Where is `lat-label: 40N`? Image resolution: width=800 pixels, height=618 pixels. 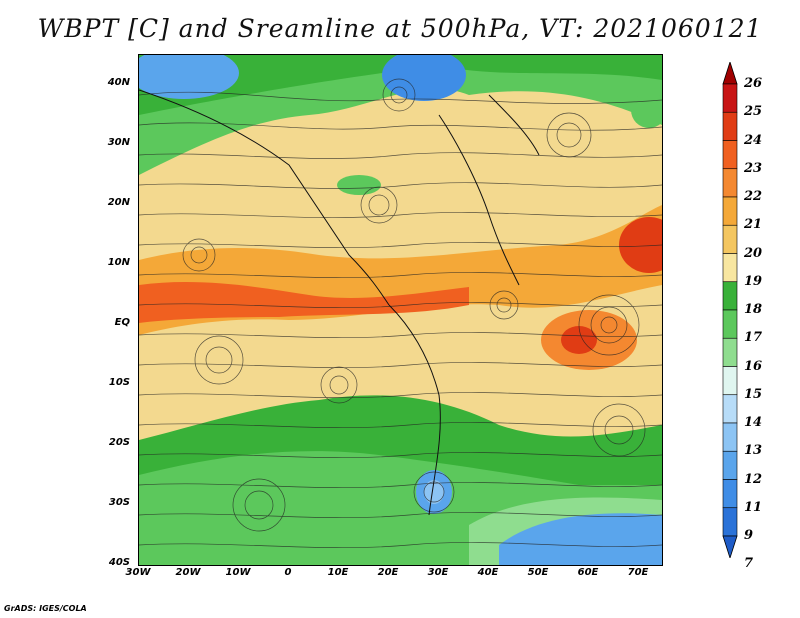
lat-label: 40N is located at coordinates (118, 82).